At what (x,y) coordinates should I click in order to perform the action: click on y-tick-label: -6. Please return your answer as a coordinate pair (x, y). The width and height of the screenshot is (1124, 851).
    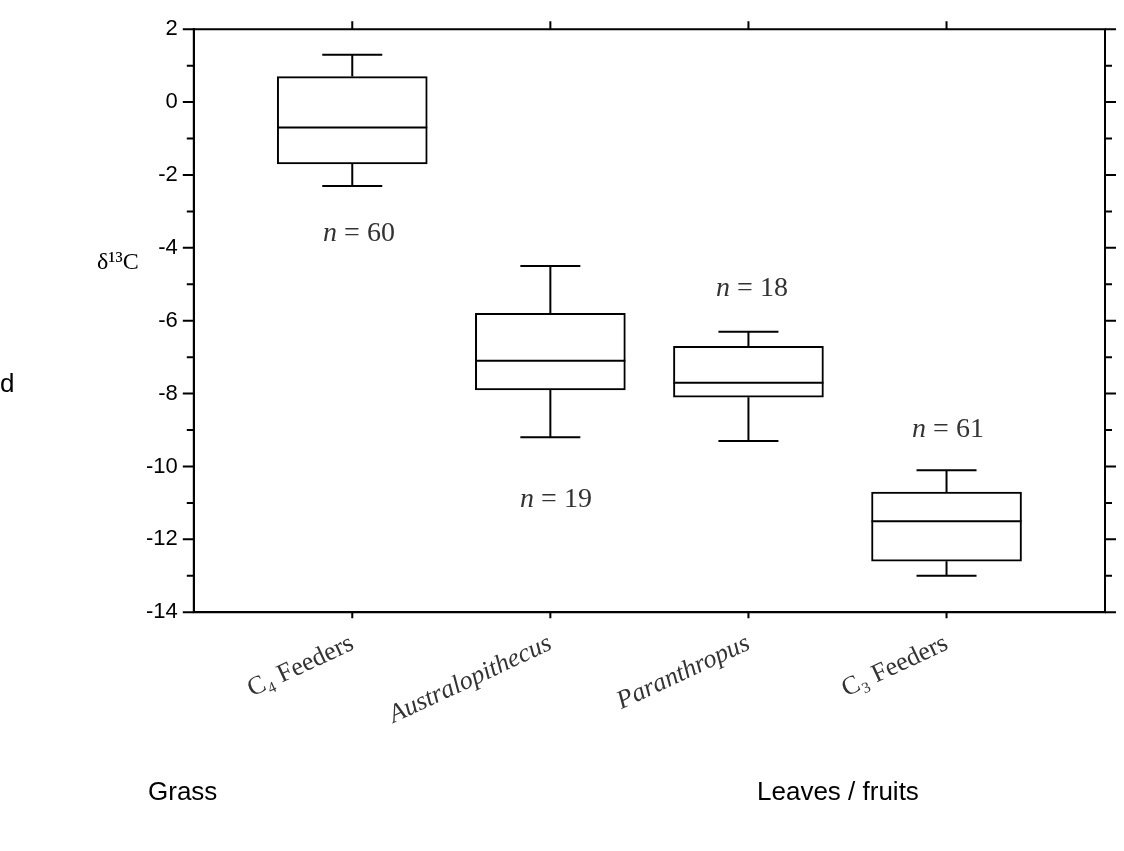
    Looking at the image, I should click on (168, 319).